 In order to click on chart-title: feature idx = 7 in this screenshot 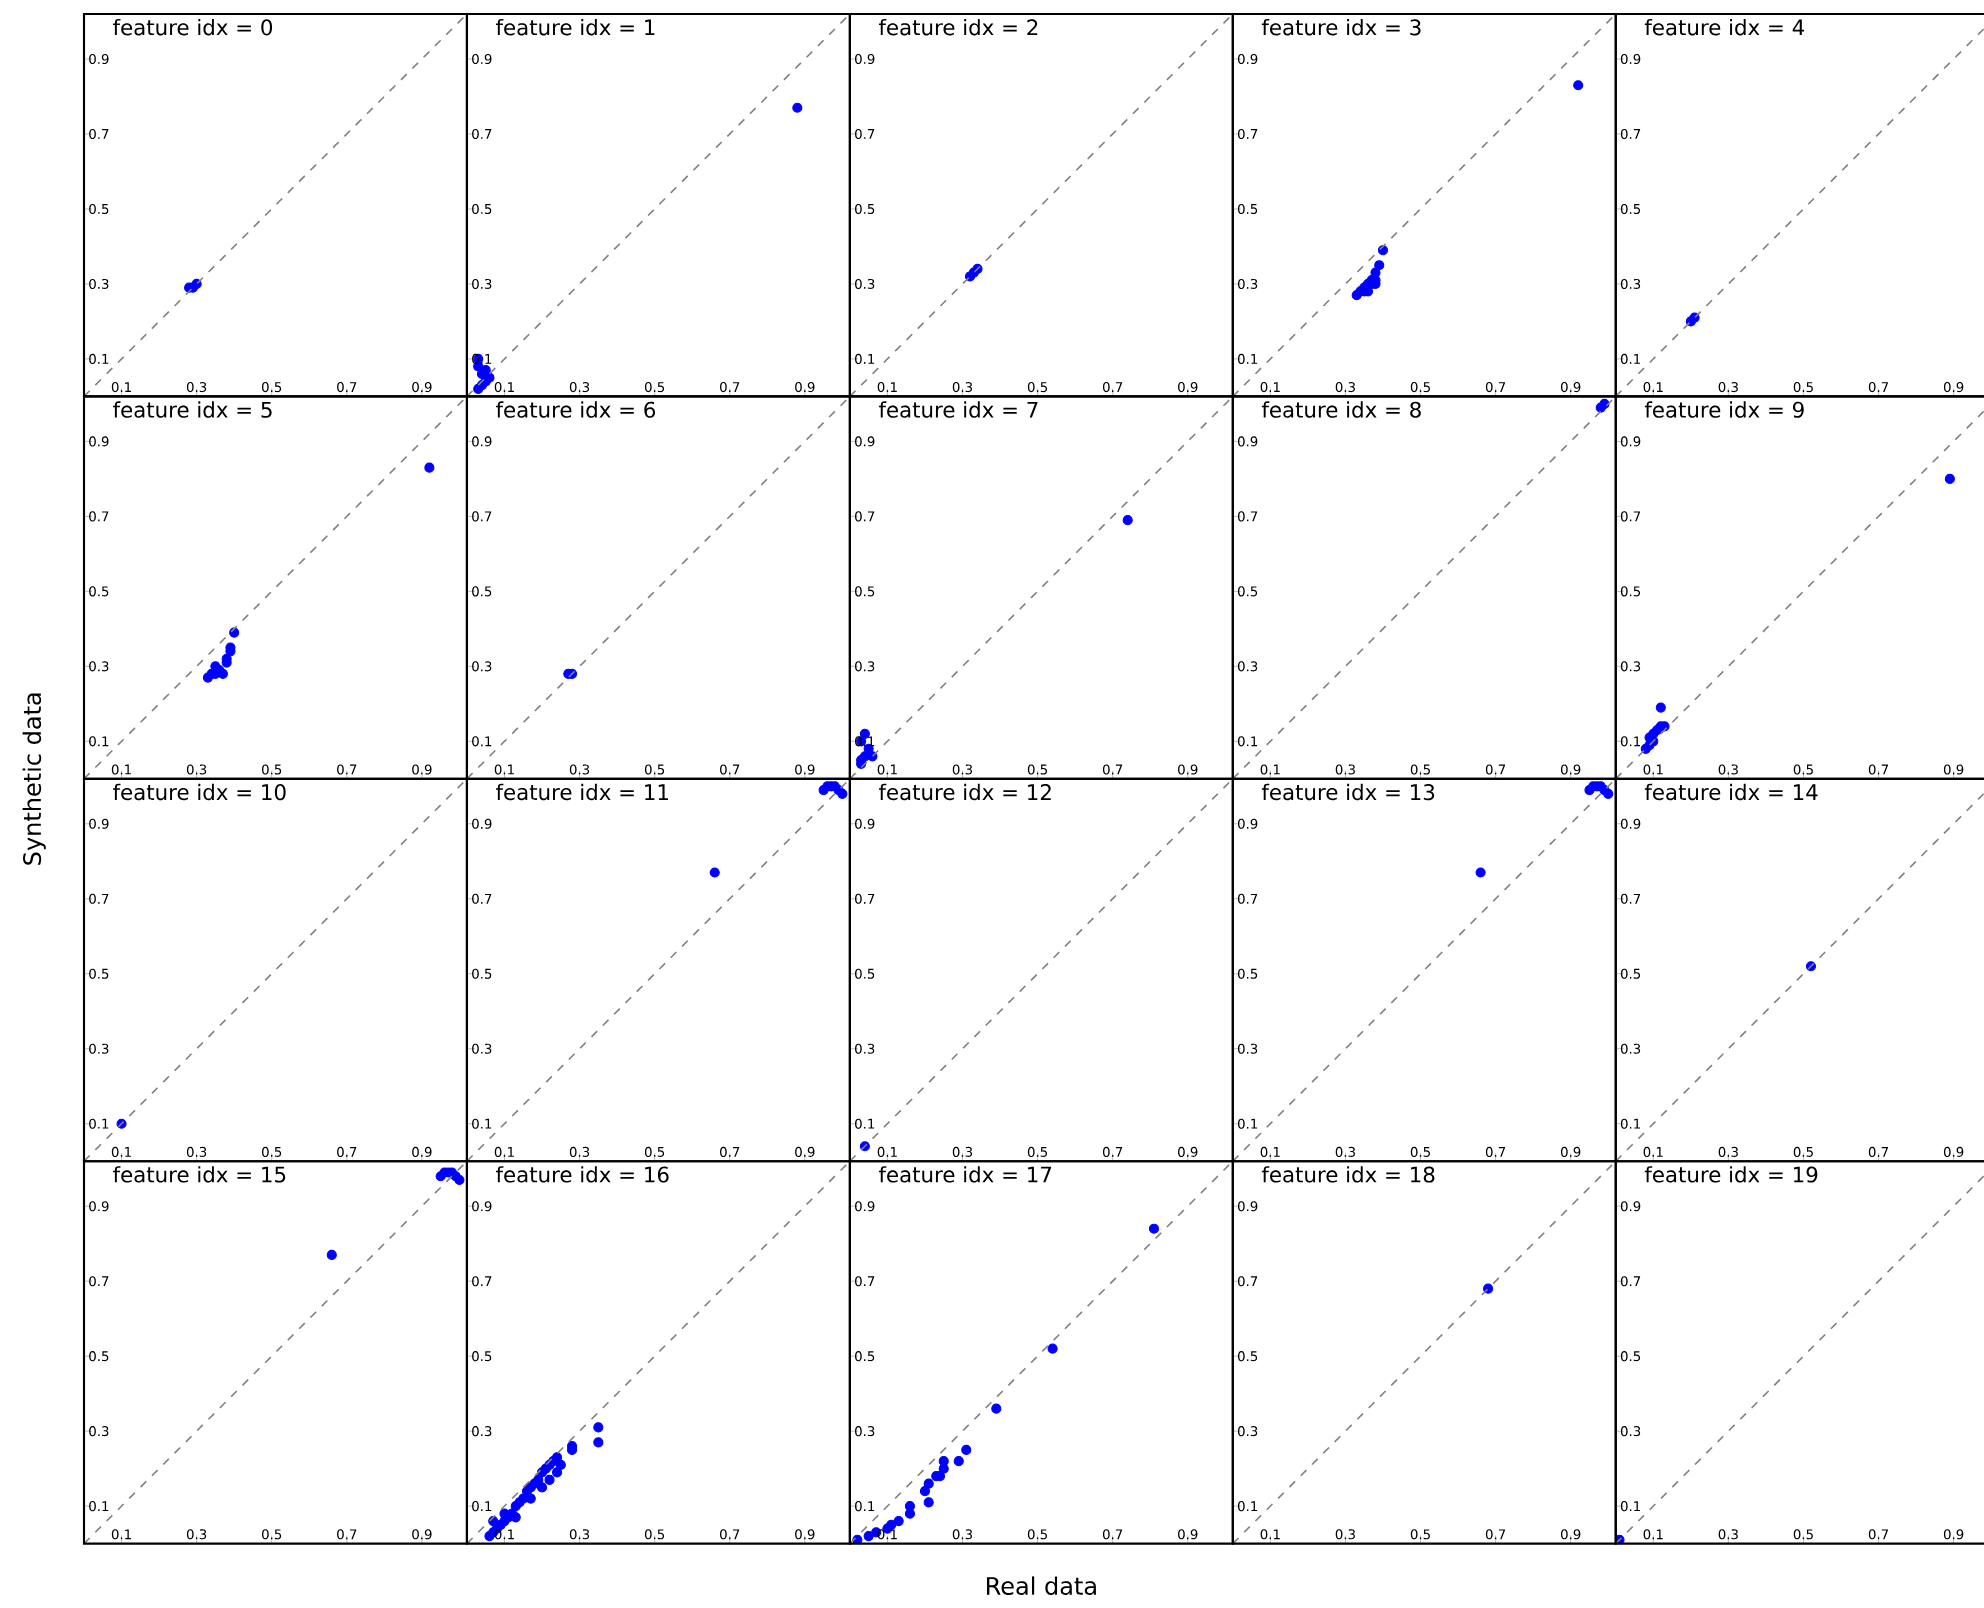, I will do `click(958, 409)`.